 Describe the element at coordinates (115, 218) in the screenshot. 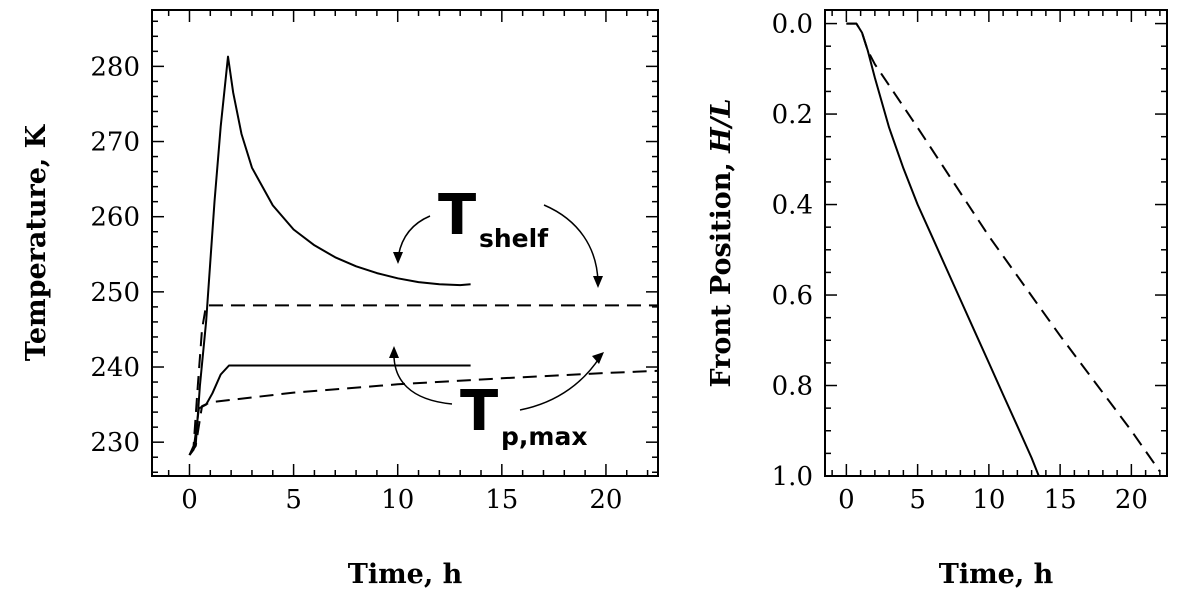

I see `temperature-y-tick-label: 260` at that location.